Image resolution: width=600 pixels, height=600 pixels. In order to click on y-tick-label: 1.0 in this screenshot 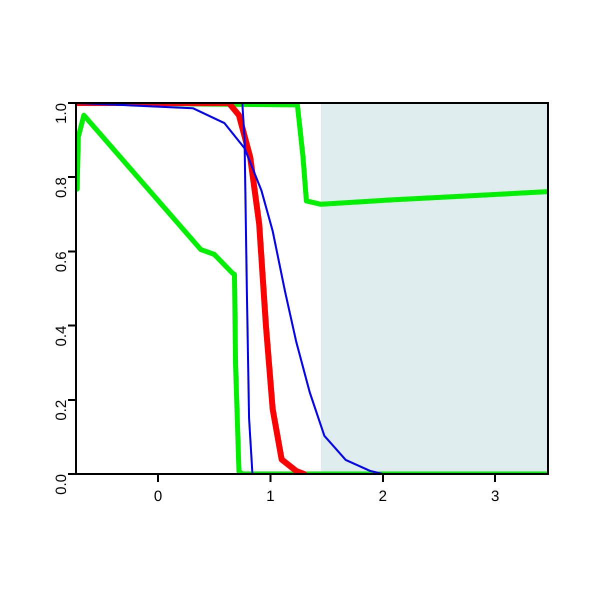, I will do `click(61, 113)`.